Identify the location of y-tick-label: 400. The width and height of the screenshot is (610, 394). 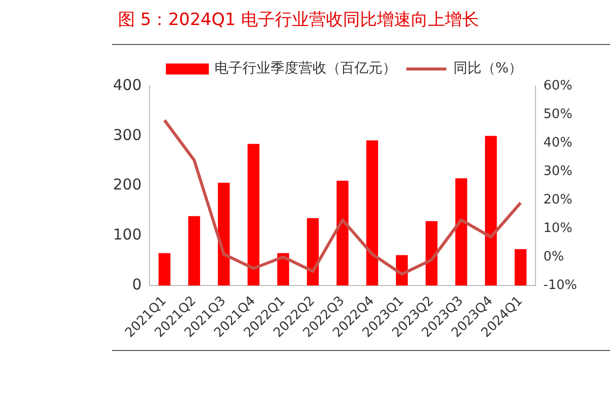
(127, 85).